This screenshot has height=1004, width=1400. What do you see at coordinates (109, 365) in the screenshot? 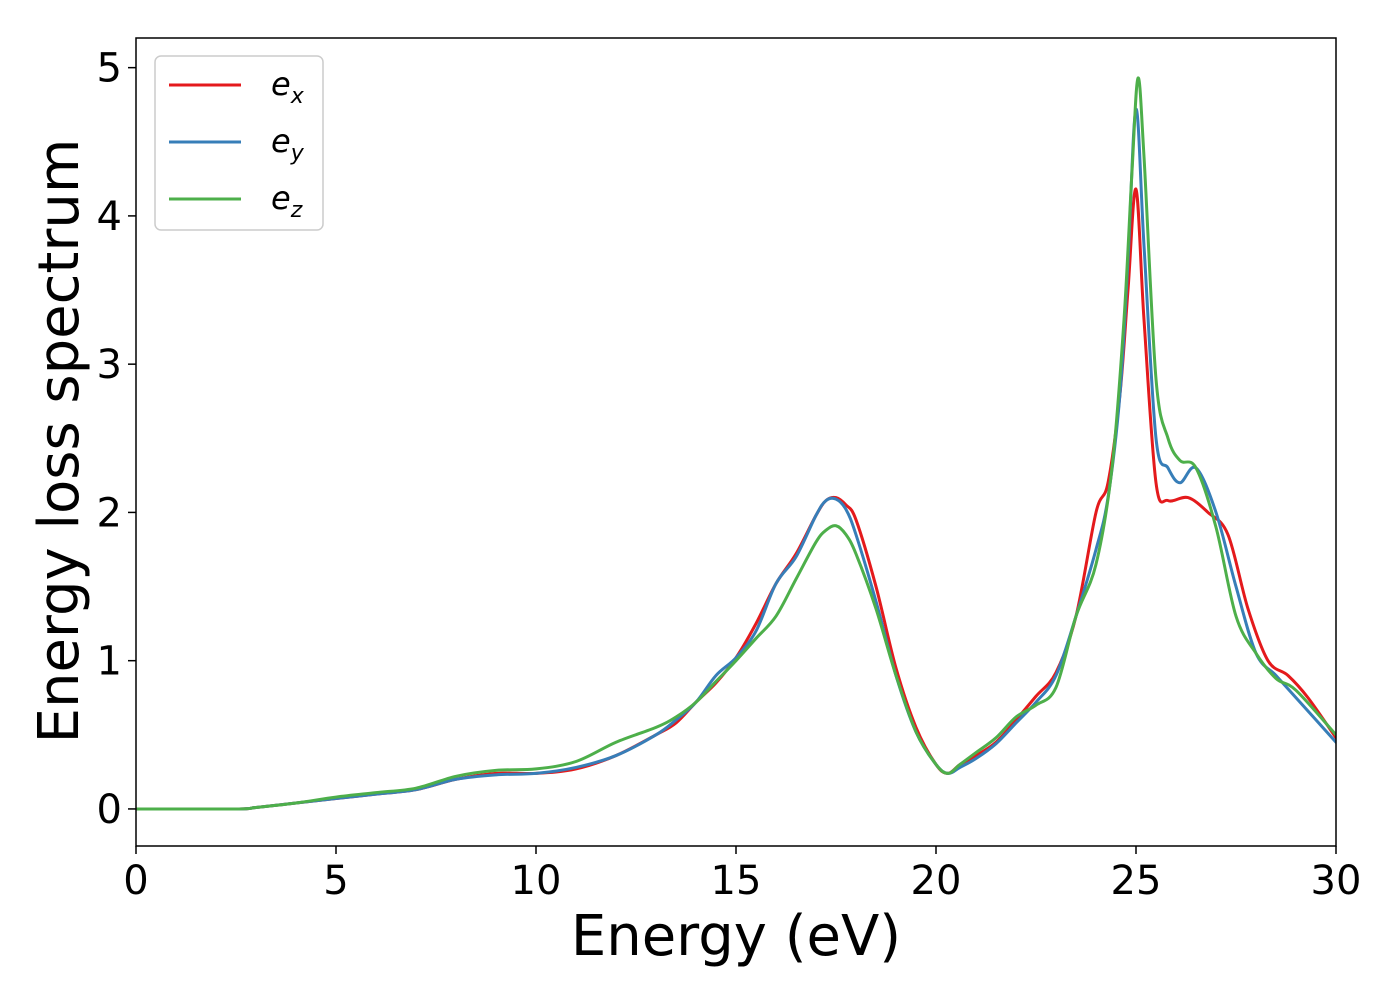
I see `y-tick-label: 3` at bounding box center [109, 365].